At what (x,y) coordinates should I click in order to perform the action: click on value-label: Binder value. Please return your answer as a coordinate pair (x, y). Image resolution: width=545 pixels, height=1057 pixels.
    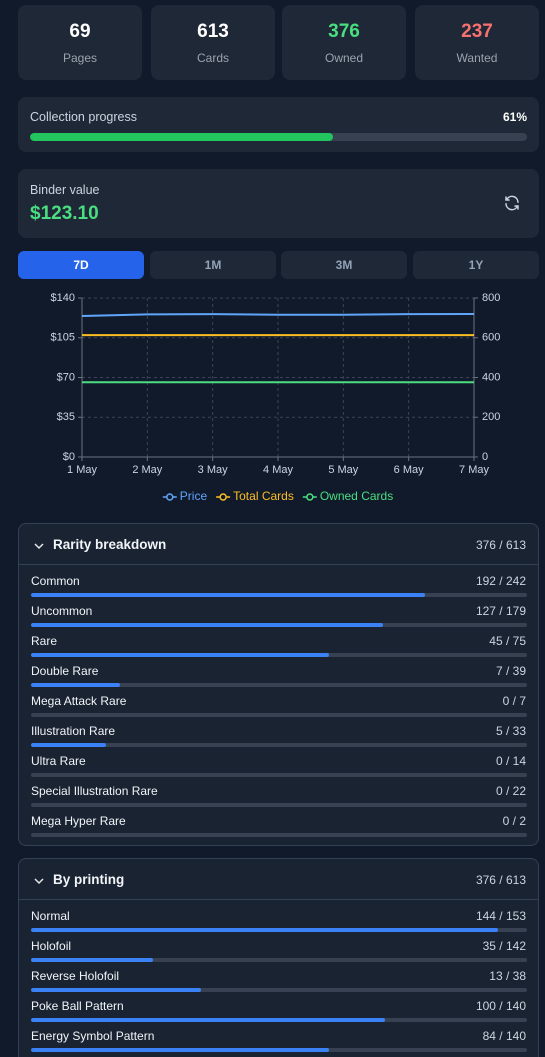
    Looking at the image, I should click on (65, 190).